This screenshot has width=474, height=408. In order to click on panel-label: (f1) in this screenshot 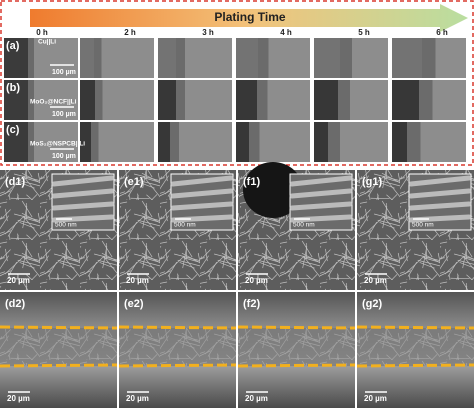, I will do `click(251, 182)`.